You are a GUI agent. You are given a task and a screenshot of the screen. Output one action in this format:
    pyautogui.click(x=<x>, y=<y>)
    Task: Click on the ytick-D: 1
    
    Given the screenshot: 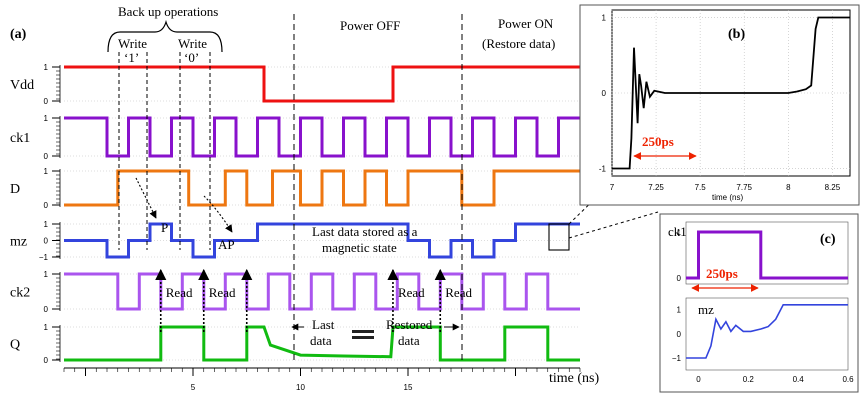 What is the action you would take?
    pyautogui.click(x=46, y=171)
    